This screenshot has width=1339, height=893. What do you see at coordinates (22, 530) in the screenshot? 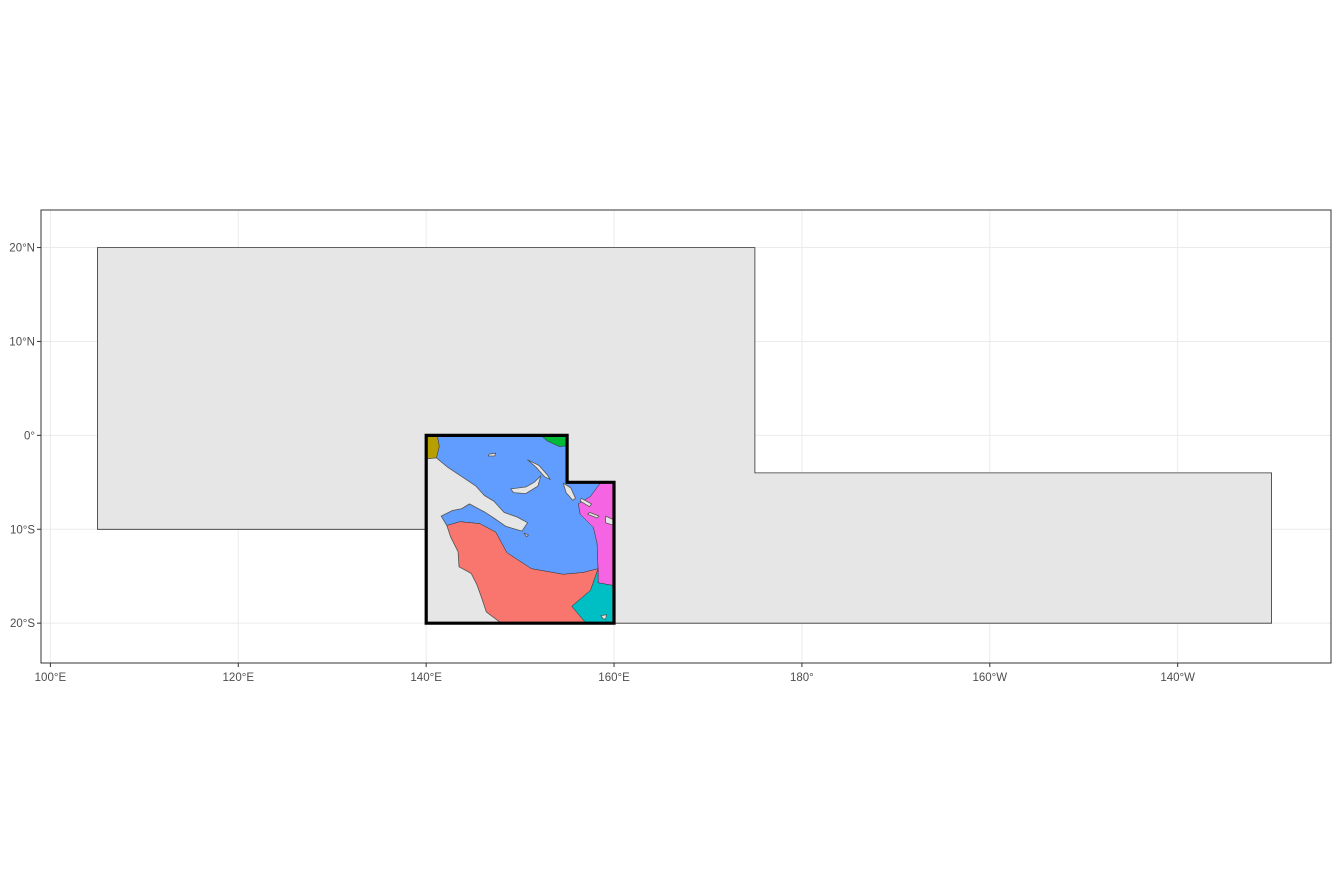
I see `y-tick-label: 10°S` at bounding box center [22, 530].